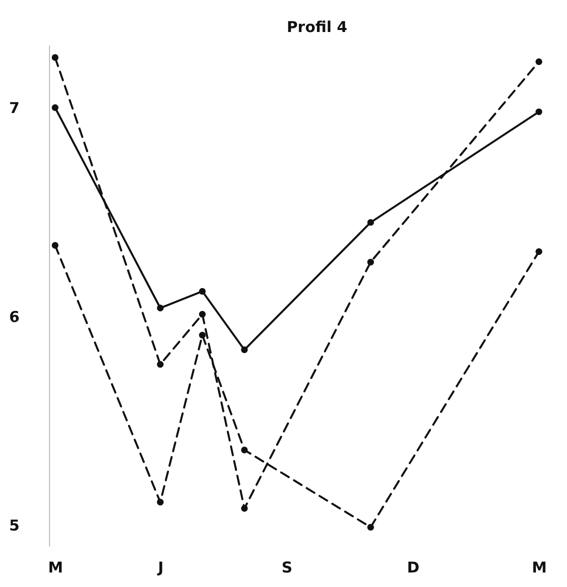 This screenshot has height=587, width=567. Describe the element at coordinates (413, 567) in the screenshot. I see `x-tick-label: D` at that location.